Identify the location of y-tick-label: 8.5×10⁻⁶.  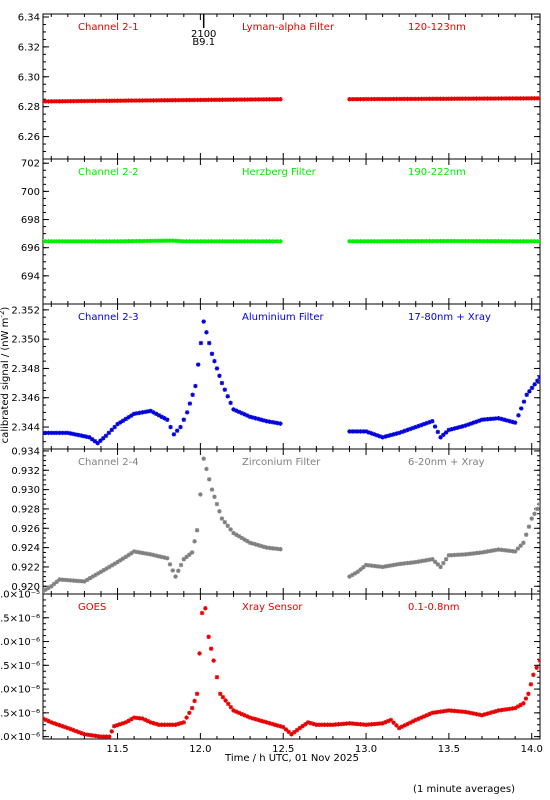
(20, 666).